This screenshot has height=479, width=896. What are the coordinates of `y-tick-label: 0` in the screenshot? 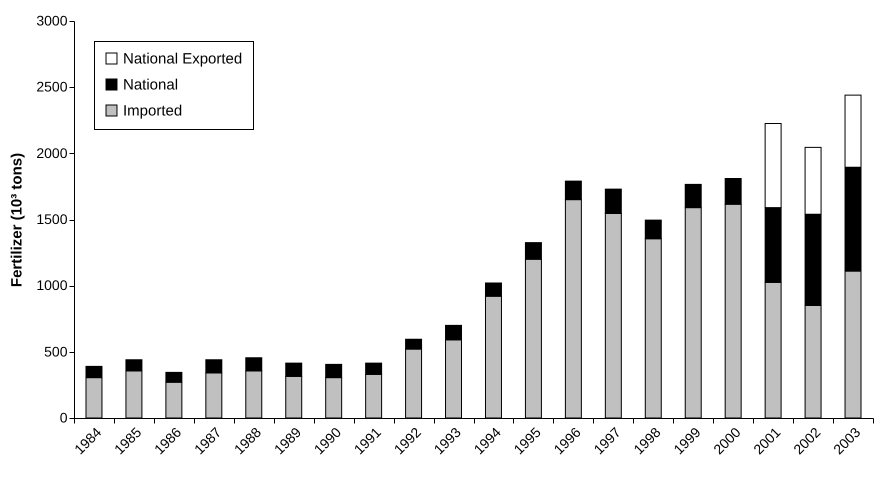 It's located at (64, 418).